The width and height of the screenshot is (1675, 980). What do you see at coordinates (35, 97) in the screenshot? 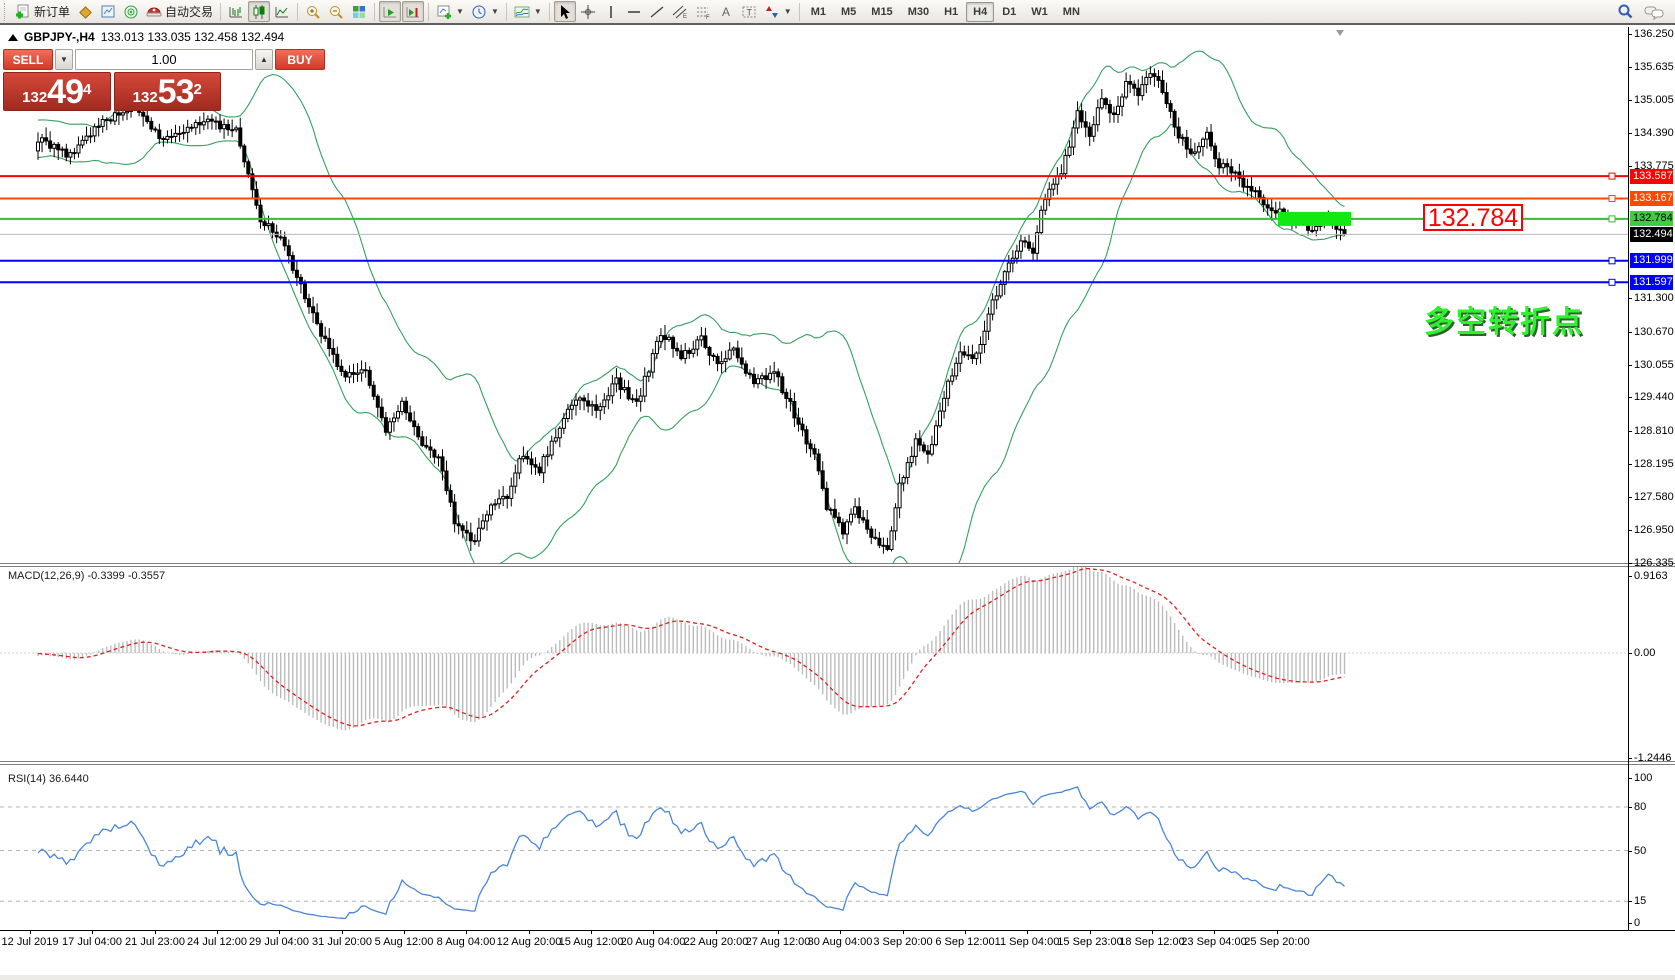
I see `sell-price-prefix: 132` at bounding box center [35, 97].